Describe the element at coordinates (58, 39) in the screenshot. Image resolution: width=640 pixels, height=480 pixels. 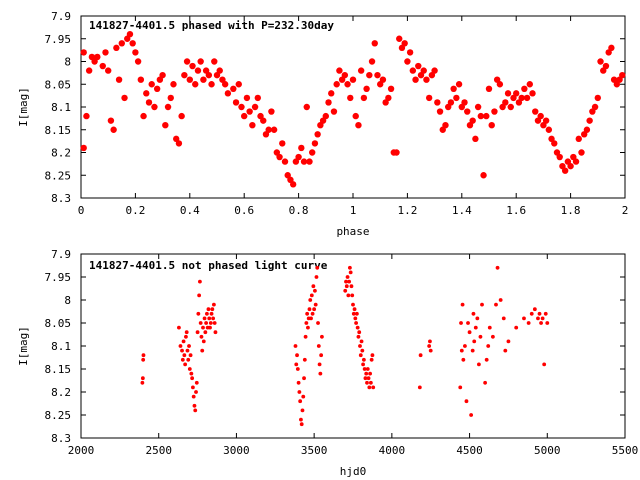
I see `phased-y-tick-label: 7.95` at that location.